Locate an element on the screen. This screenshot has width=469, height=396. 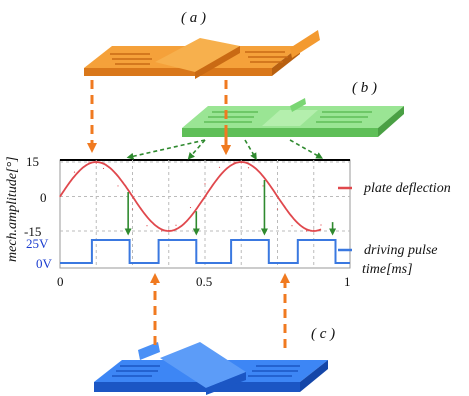
y-tick-minus15: -15 is located at coordinates (32, 231).